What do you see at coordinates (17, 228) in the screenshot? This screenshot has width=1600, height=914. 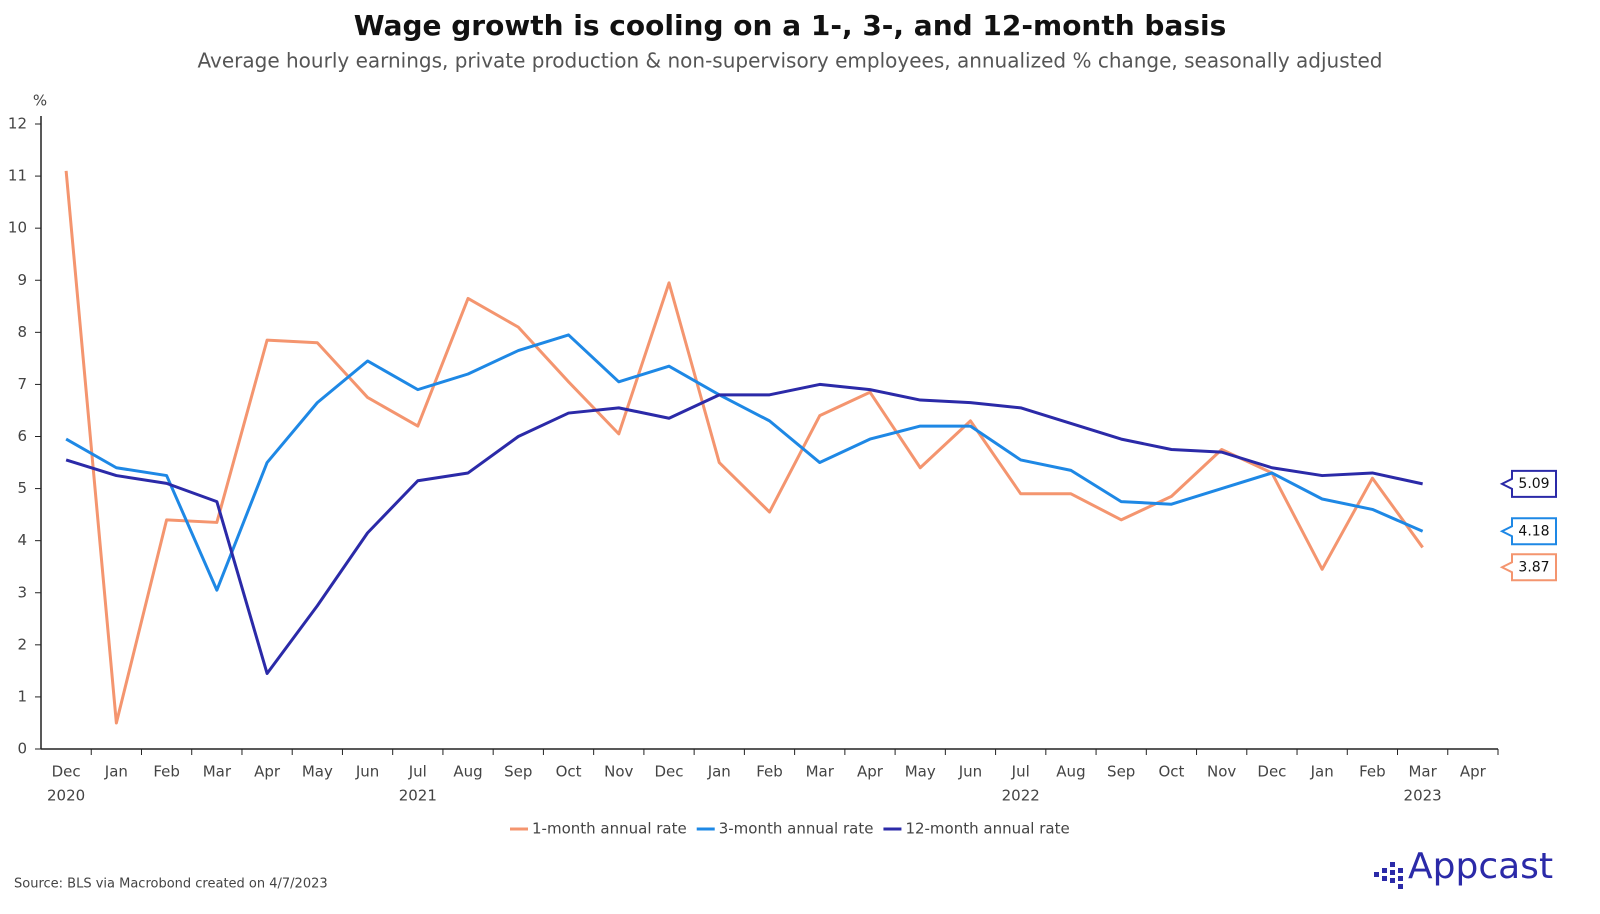 I see `y-tick-label: 10` at bounding box center [17, 228].